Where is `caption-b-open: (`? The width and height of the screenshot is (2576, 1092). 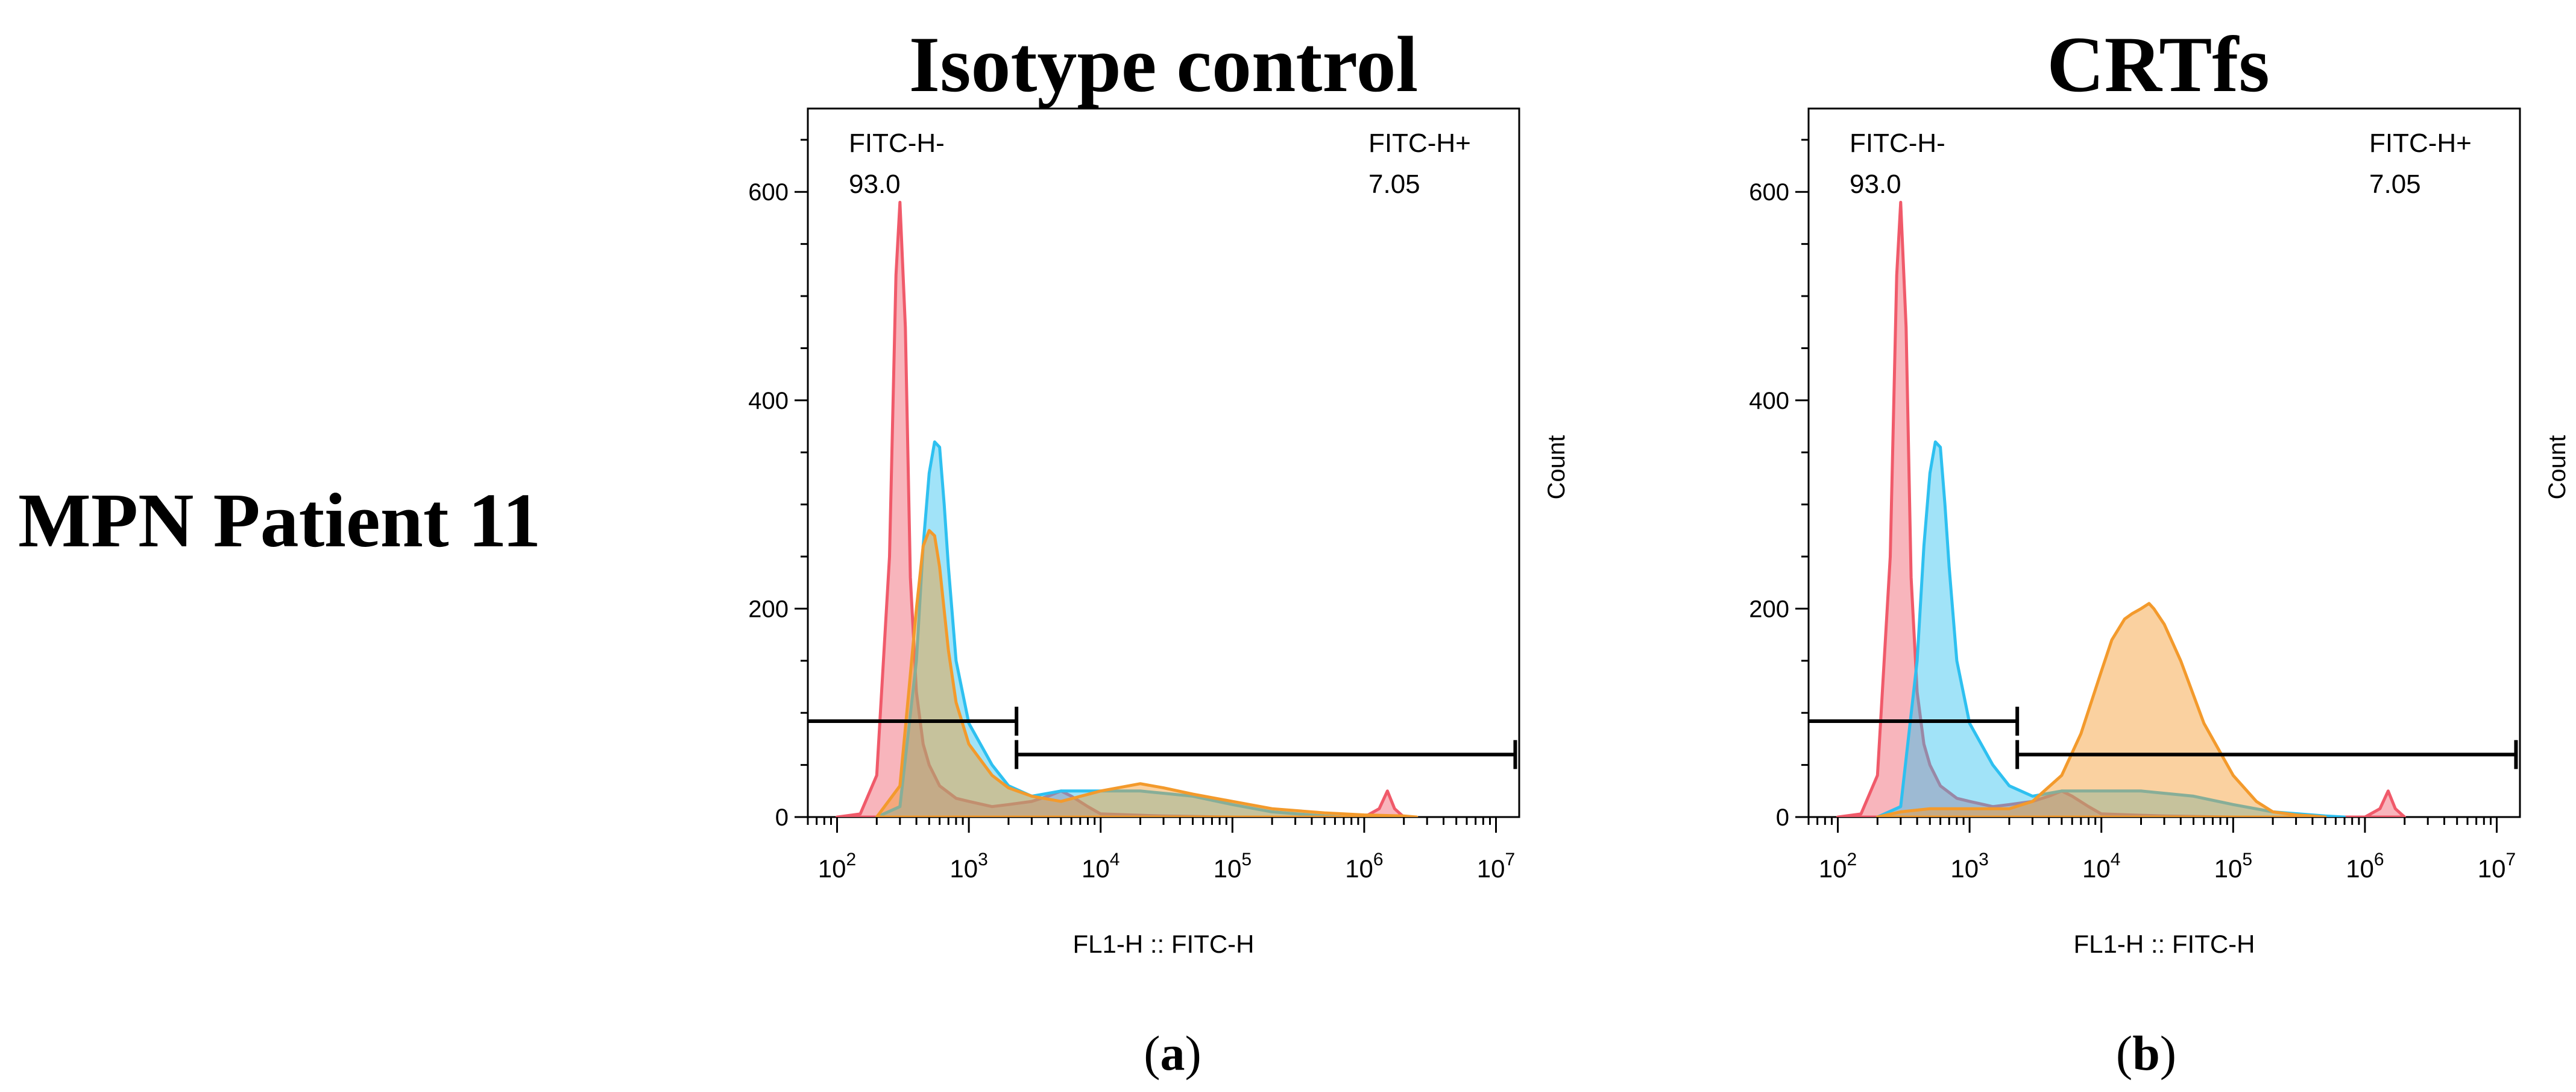 caption-b-open: ( is located at coordinates (2124, 1053).